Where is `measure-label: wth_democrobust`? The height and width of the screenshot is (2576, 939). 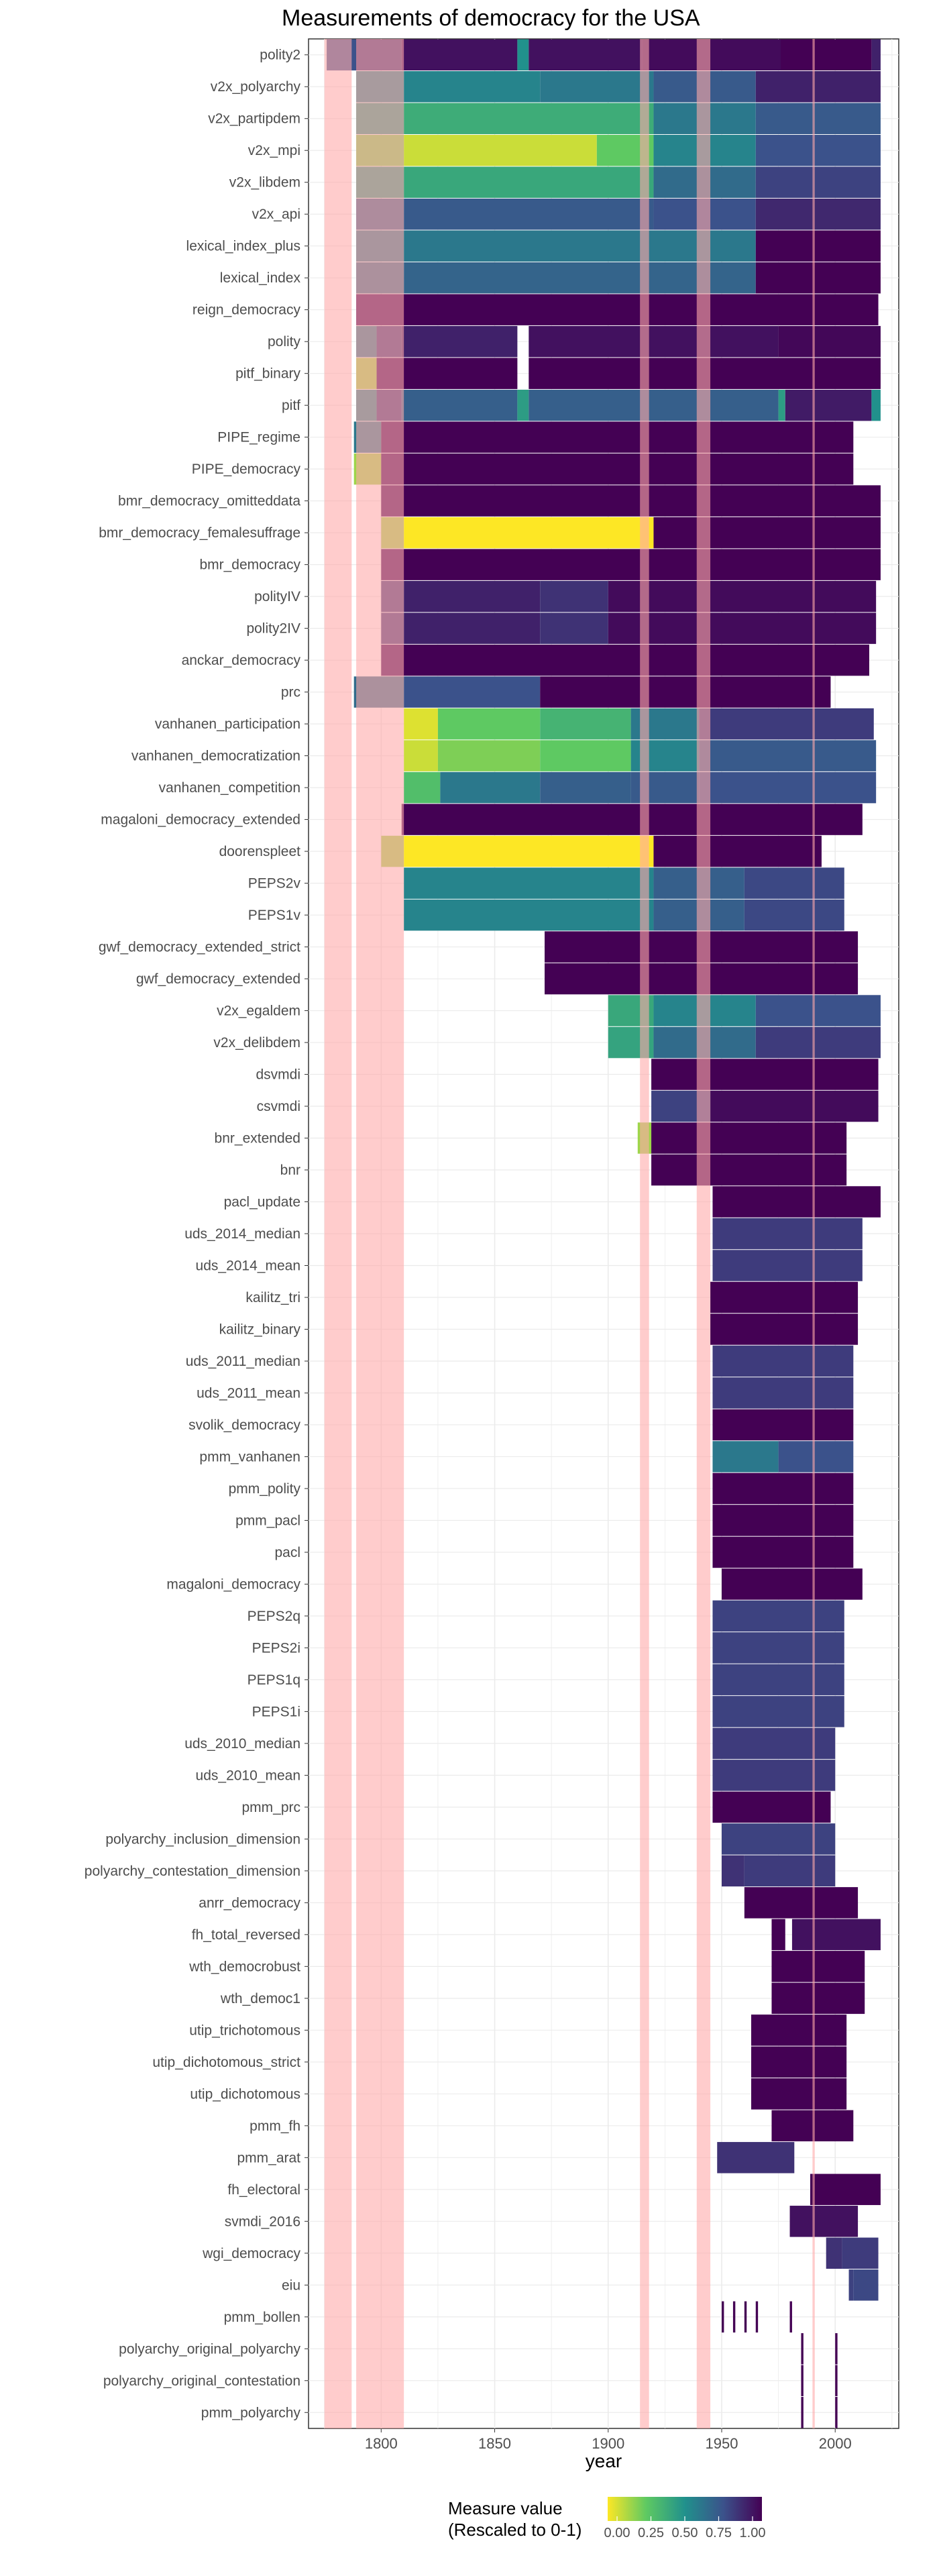
measure-label: wth_democrobust is located at coordinates (244, 1966).